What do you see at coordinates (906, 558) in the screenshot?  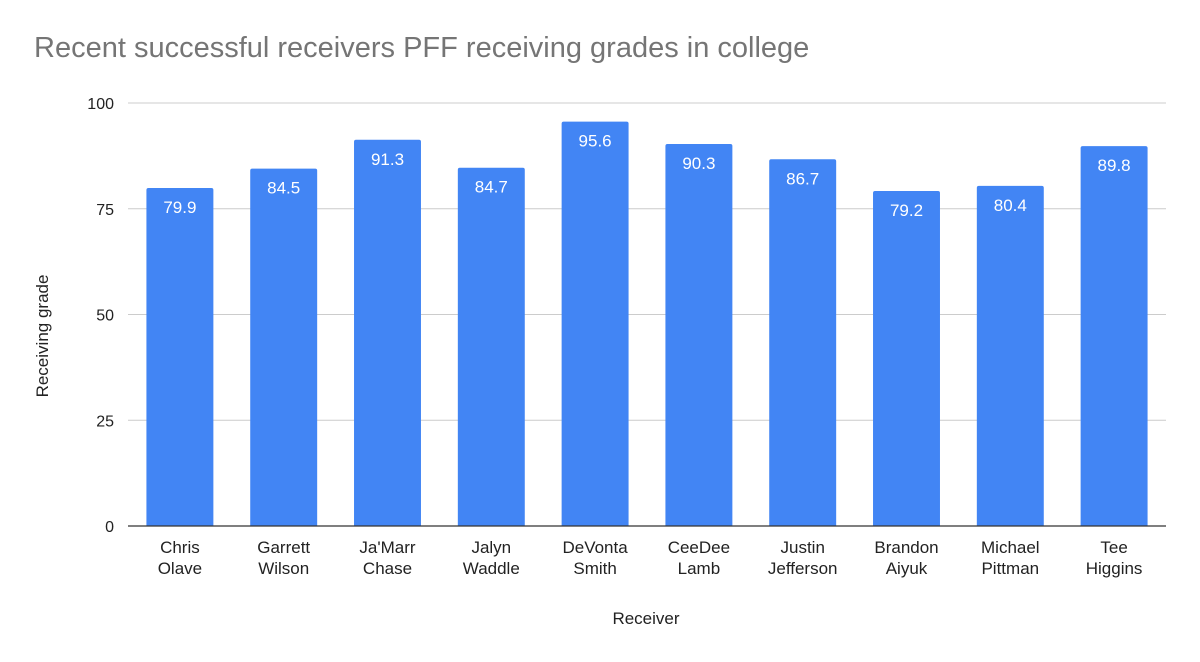 I see `x-tick-label: Brandon Aiyuk` at bounding box center [906, 558].